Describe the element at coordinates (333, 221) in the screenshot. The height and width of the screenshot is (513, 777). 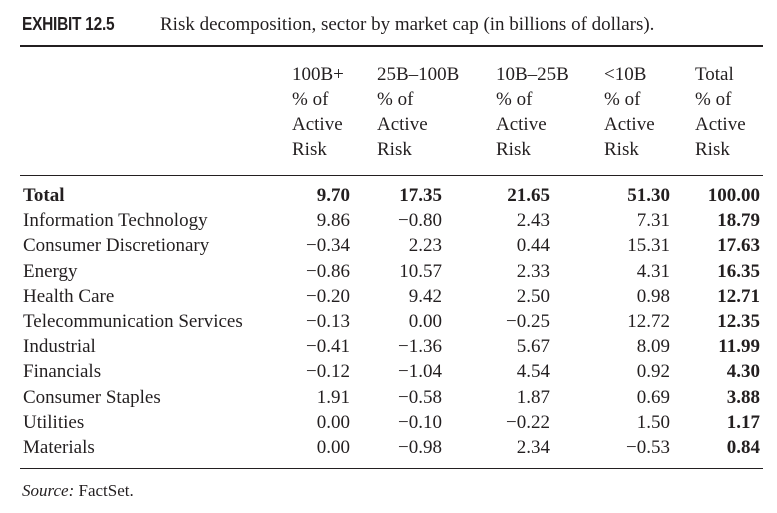
I see `cell-100b-plus: 9.86` at that location.